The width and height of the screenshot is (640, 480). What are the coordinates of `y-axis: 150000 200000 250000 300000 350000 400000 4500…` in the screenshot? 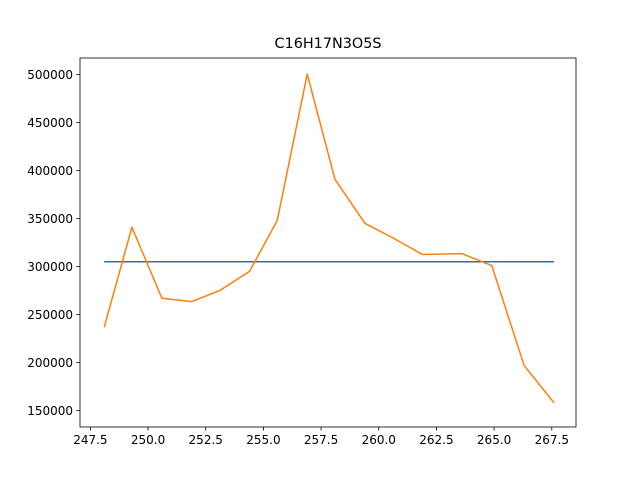 It's located at (53, 243).